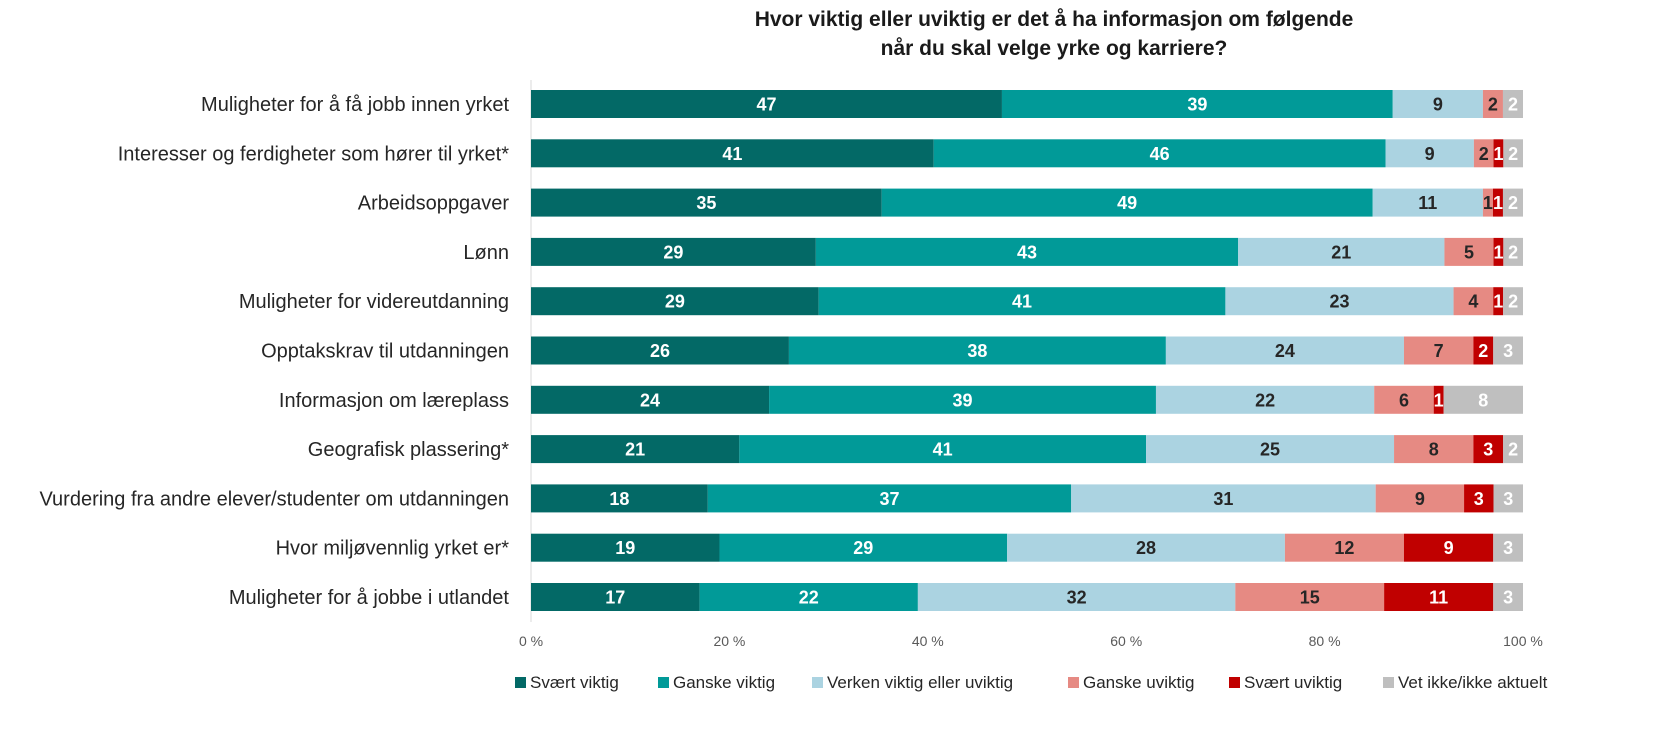 The width and height of the screenshot is (1666, 739). Describe the element at coordinates (574, 682) in the screenshot. I see `legend-label-svaert-viktig: Svært viktig` at that location.